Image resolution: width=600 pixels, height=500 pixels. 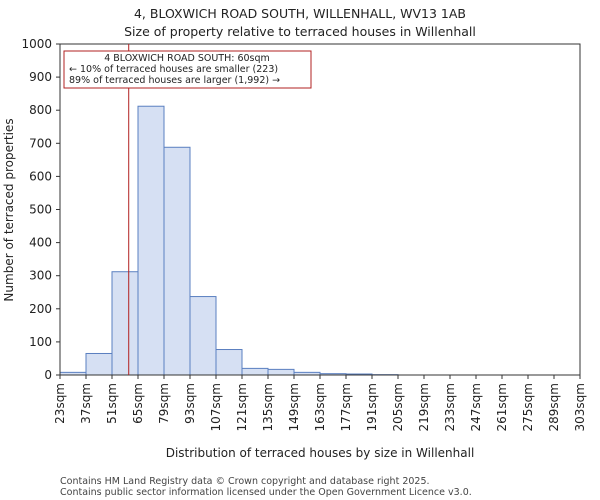 I want to click on y-tick-label: 200, so click(x=40, y=309).